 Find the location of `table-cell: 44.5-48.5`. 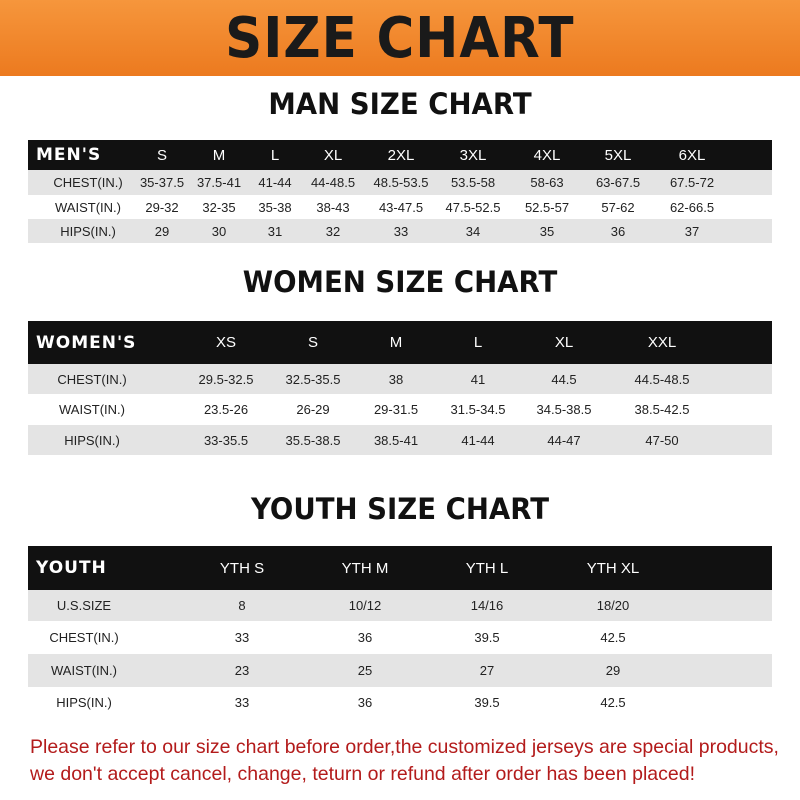

table-cell: 44.5-48.5 is located at coordinates (662, 379).